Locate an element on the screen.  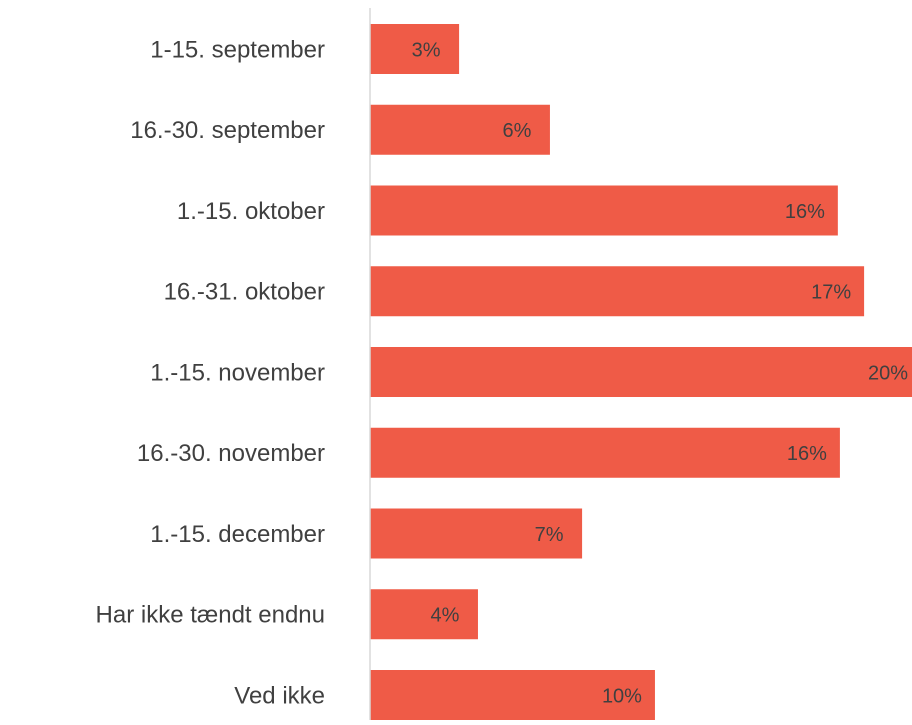
value-label: 6% is located at coordinates (516, 131).